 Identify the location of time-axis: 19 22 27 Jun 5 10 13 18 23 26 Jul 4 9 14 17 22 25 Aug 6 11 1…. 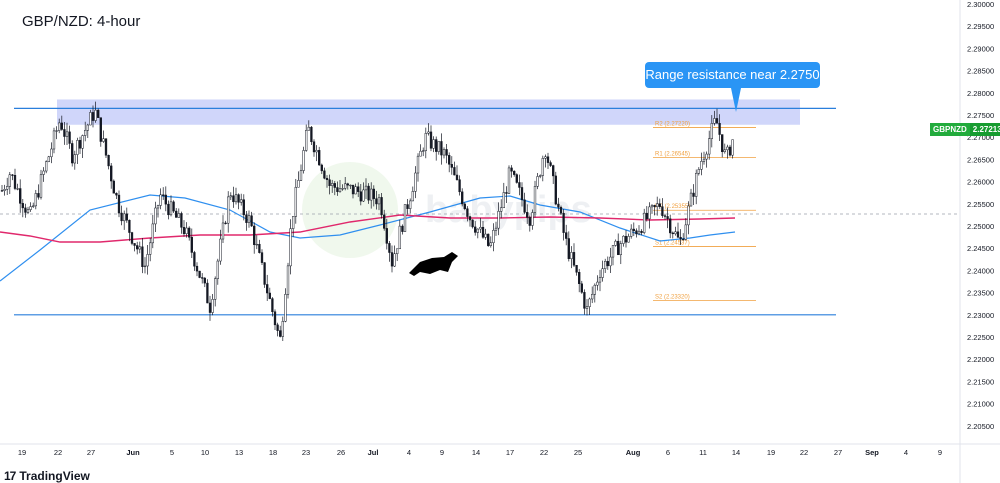
(500, 450).